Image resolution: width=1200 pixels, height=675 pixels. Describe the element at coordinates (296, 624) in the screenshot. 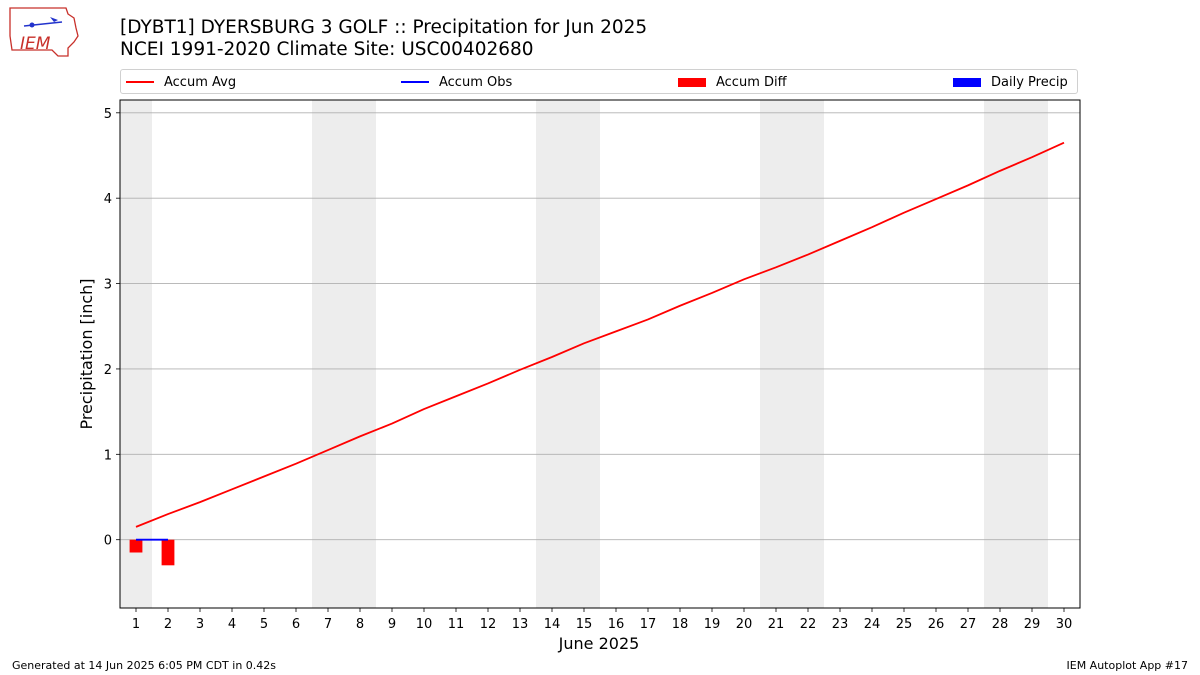

I see `x-tick-label-6: 6` at that location.